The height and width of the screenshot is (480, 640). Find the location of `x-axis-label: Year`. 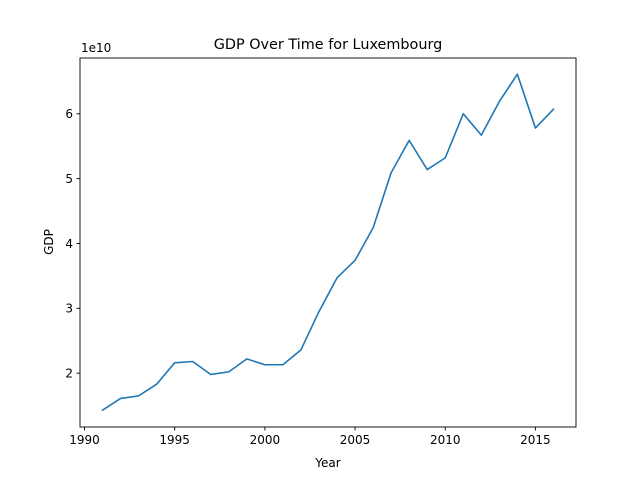

x-axis-label: Year is located at coordinates (327, 463).